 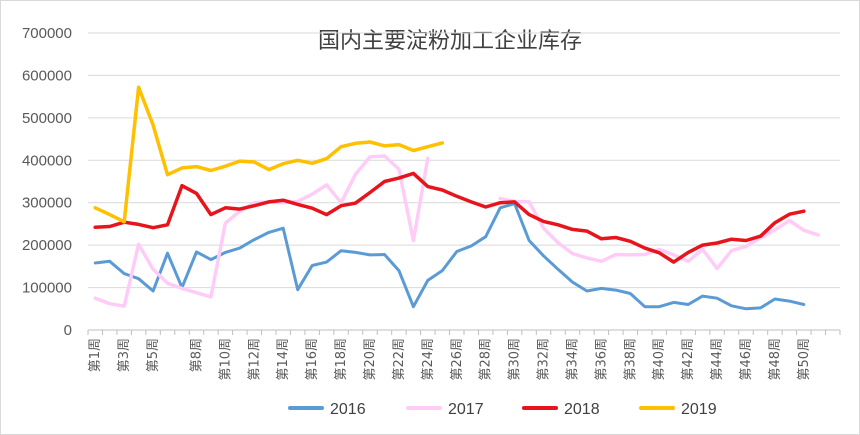 What do you see at coordinates (124, 355) in the screenshot?
I see `x-tick-label: 第3周` at bounding box center [124, 355].